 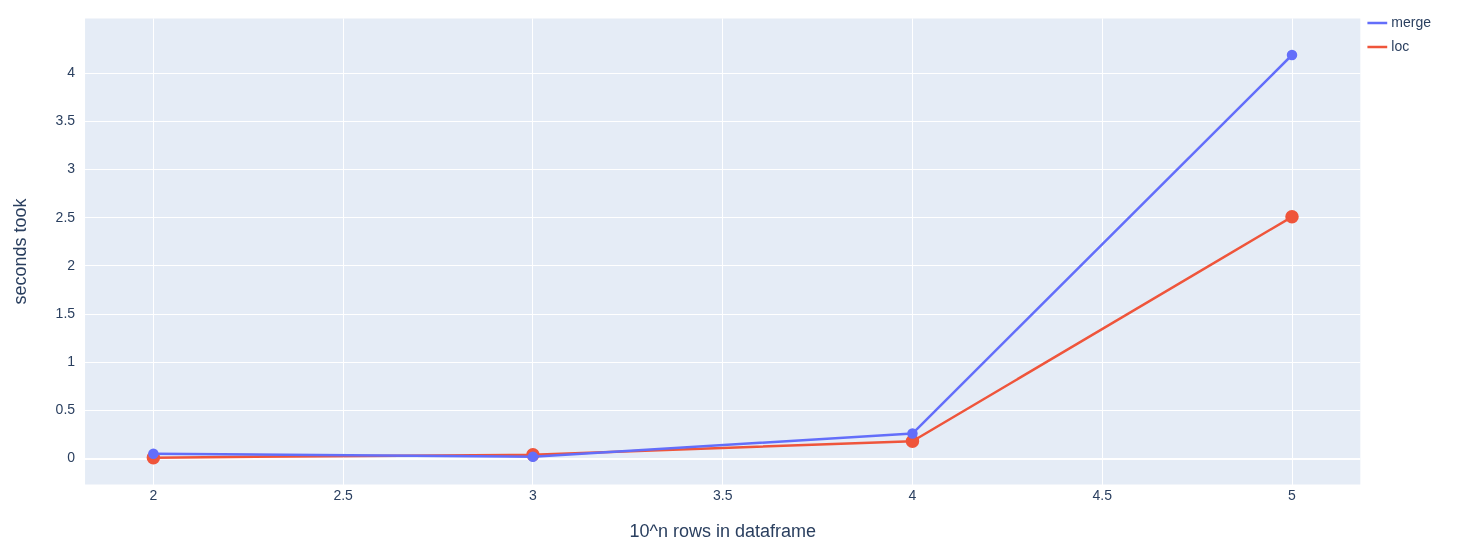 What do you see at coordinates (533, 494) in the screenshot?
I see `x-tick-label: 3` at bounding box center [533, 494].